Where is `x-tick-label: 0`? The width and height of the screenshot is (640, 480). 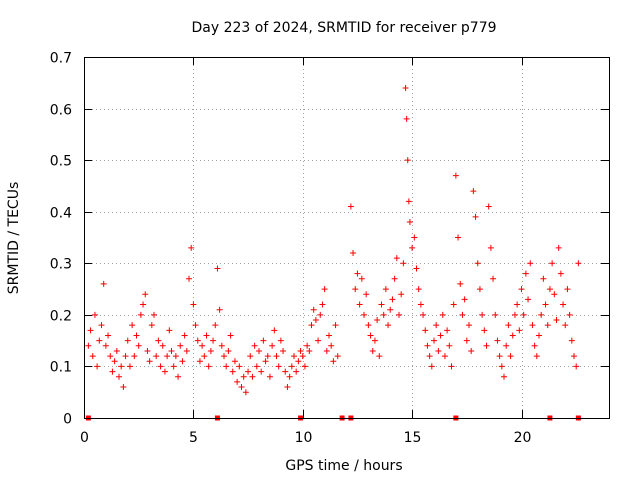
x-tick-label: 0 is located at coordinates (84, 438).